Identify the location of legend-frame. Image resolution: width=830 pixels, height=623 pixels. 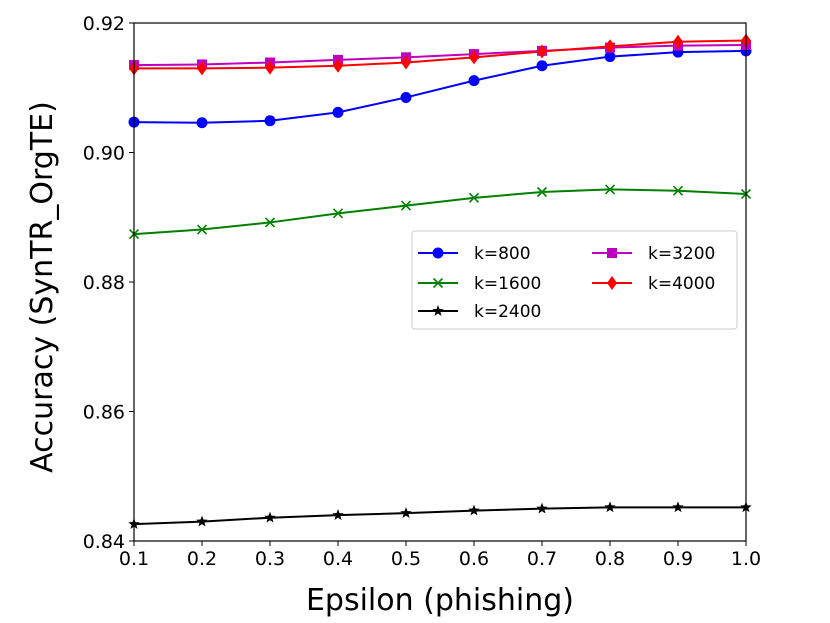
(574, 280).